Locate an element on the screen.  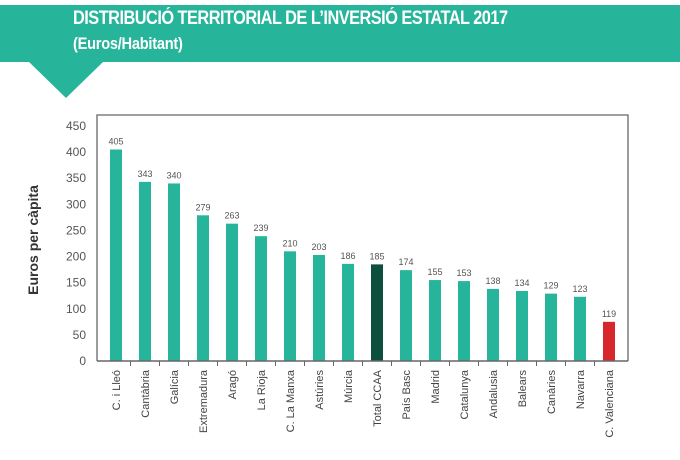
value-label: 119 is located at coordinates (609, 314).